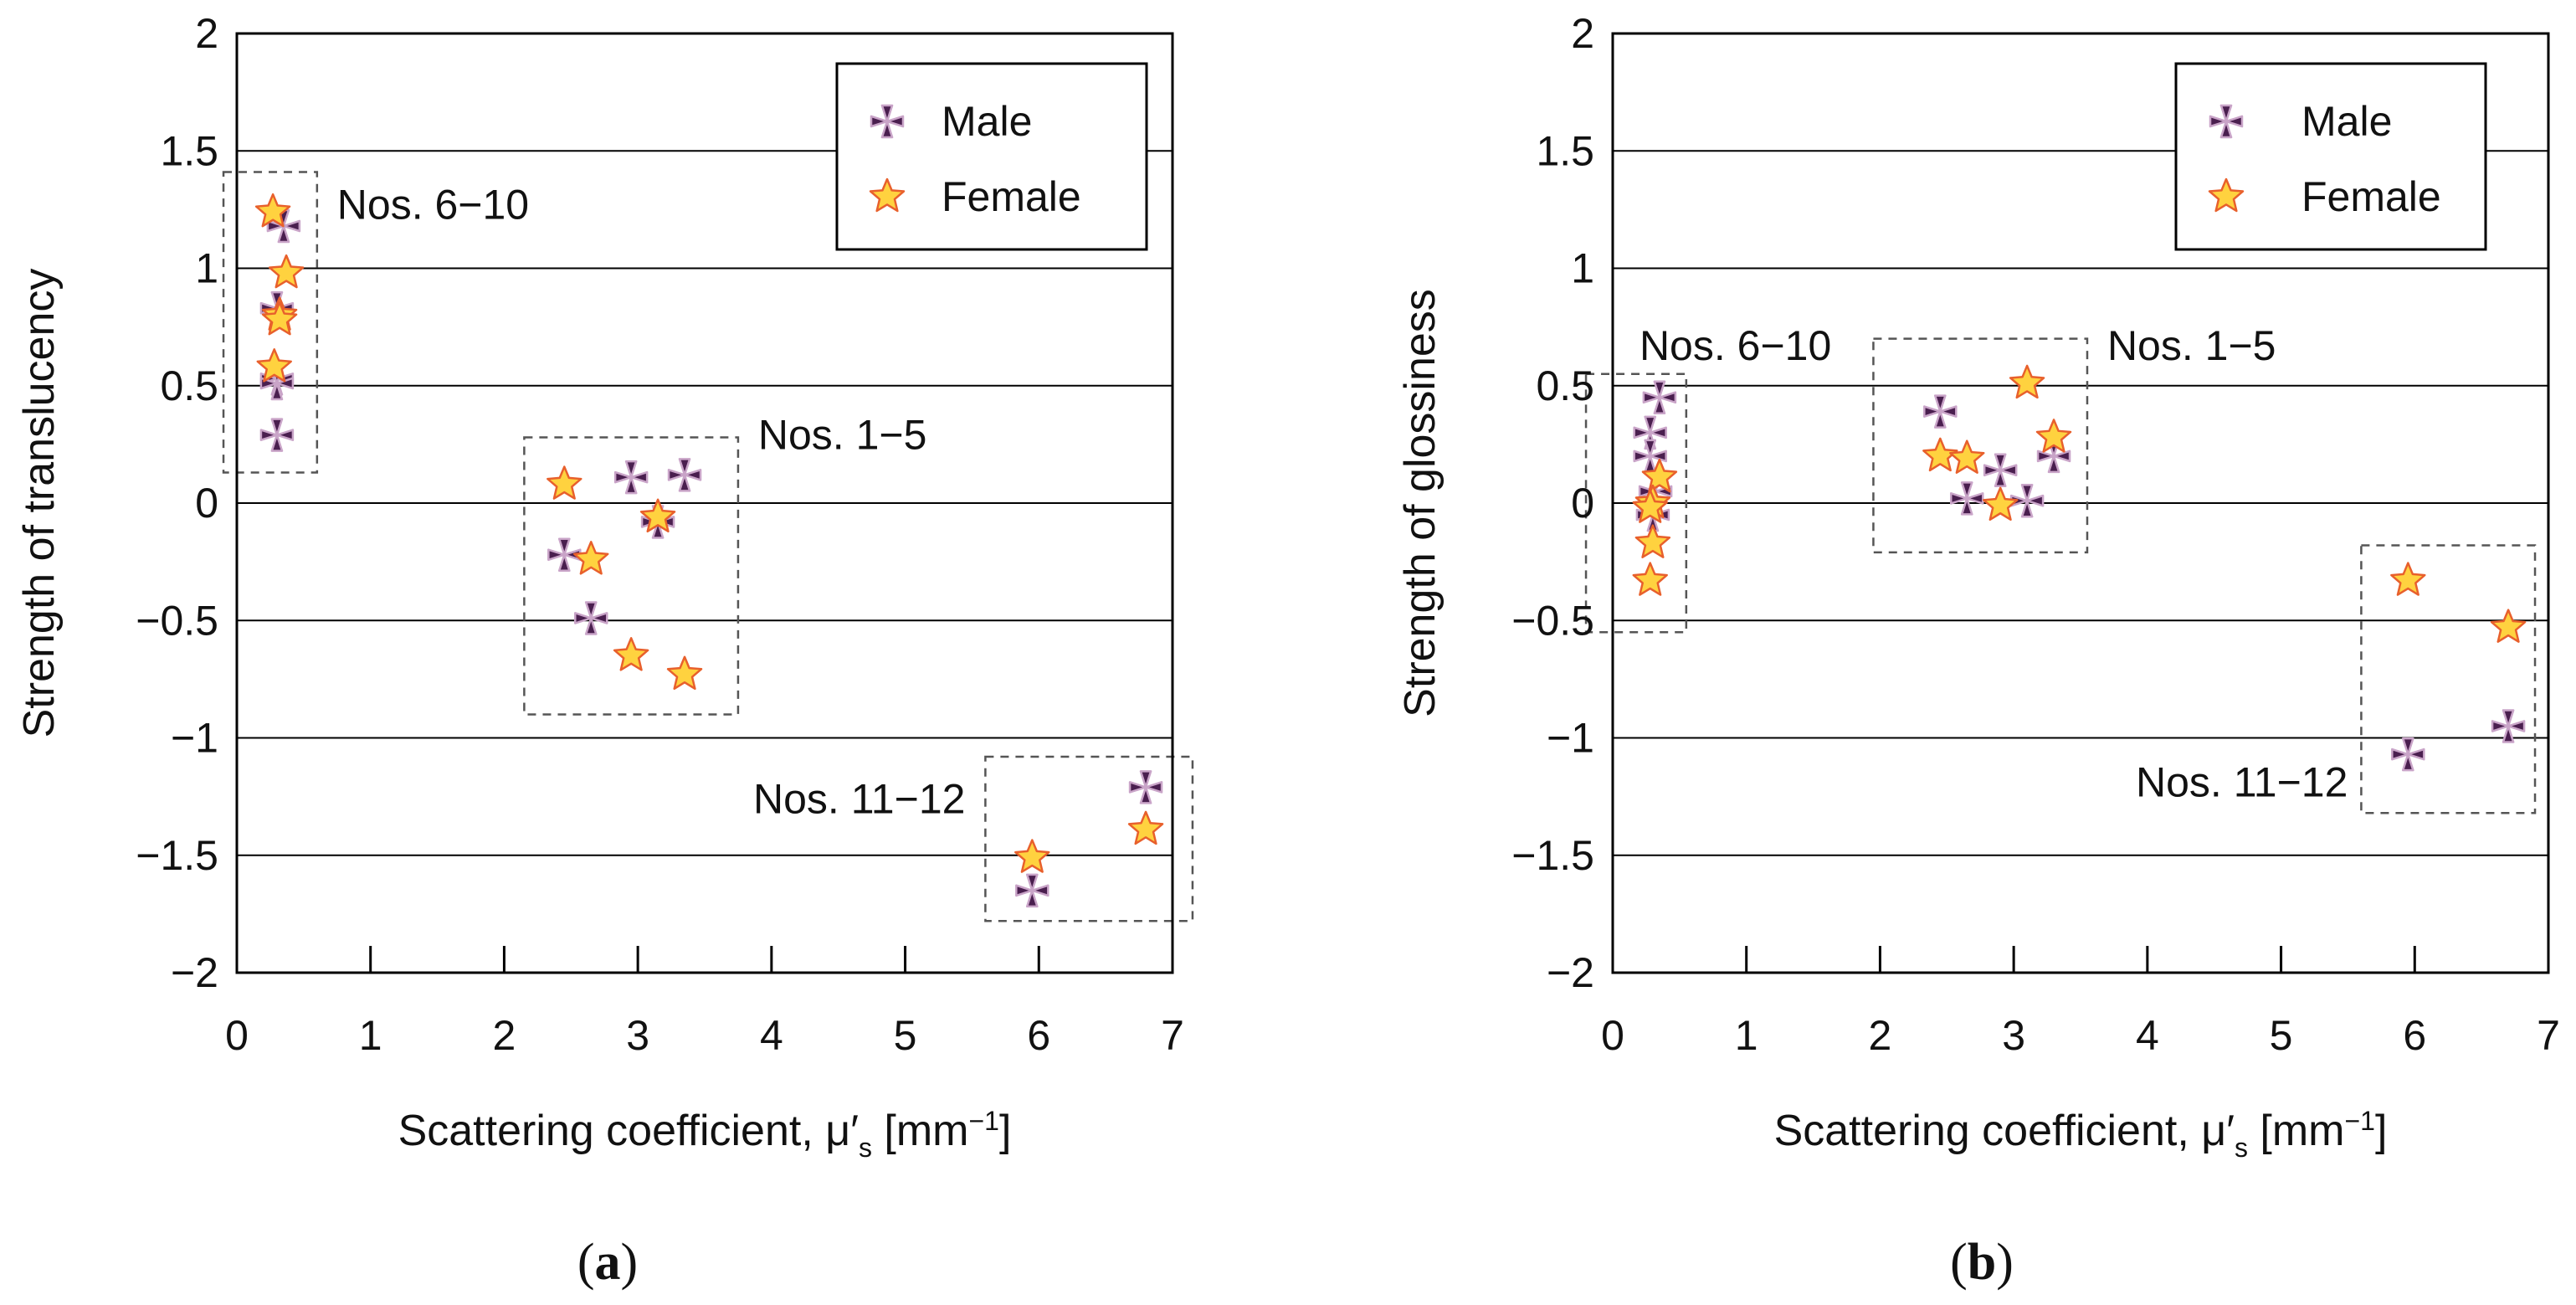 The image size is (2576, 1305). I want to click on panel-a-ytick-label: 2, so click(206, 33).